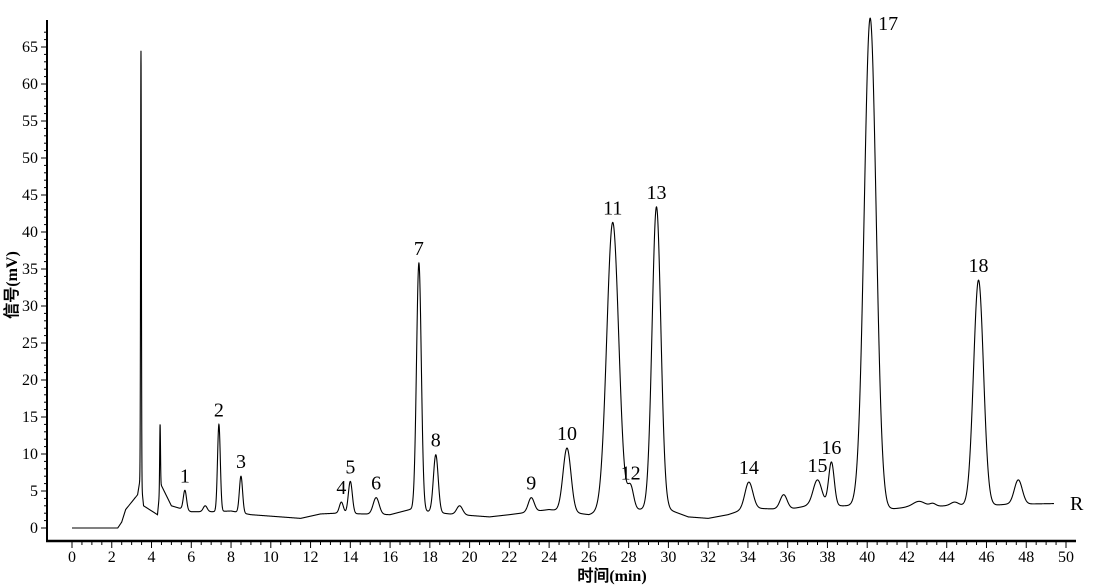  What do you see at coordinates (549, 557) in the screenshot?
I see `x-tick-label: 24` at bounding box center [549, 557].